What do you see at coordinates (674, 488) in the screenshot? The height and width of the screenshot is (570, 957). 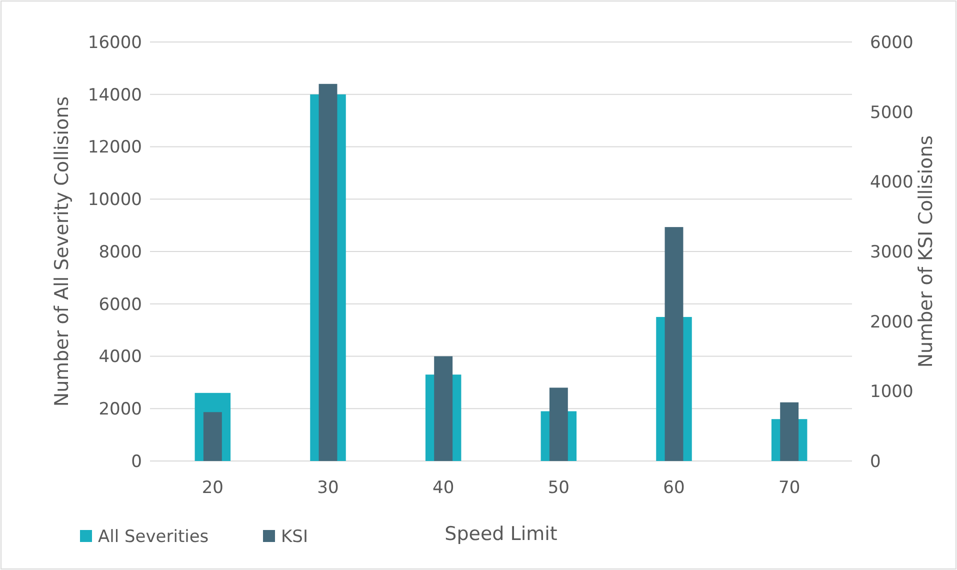 I see `x-tick-label: 60` at bounding box center [674, 488].